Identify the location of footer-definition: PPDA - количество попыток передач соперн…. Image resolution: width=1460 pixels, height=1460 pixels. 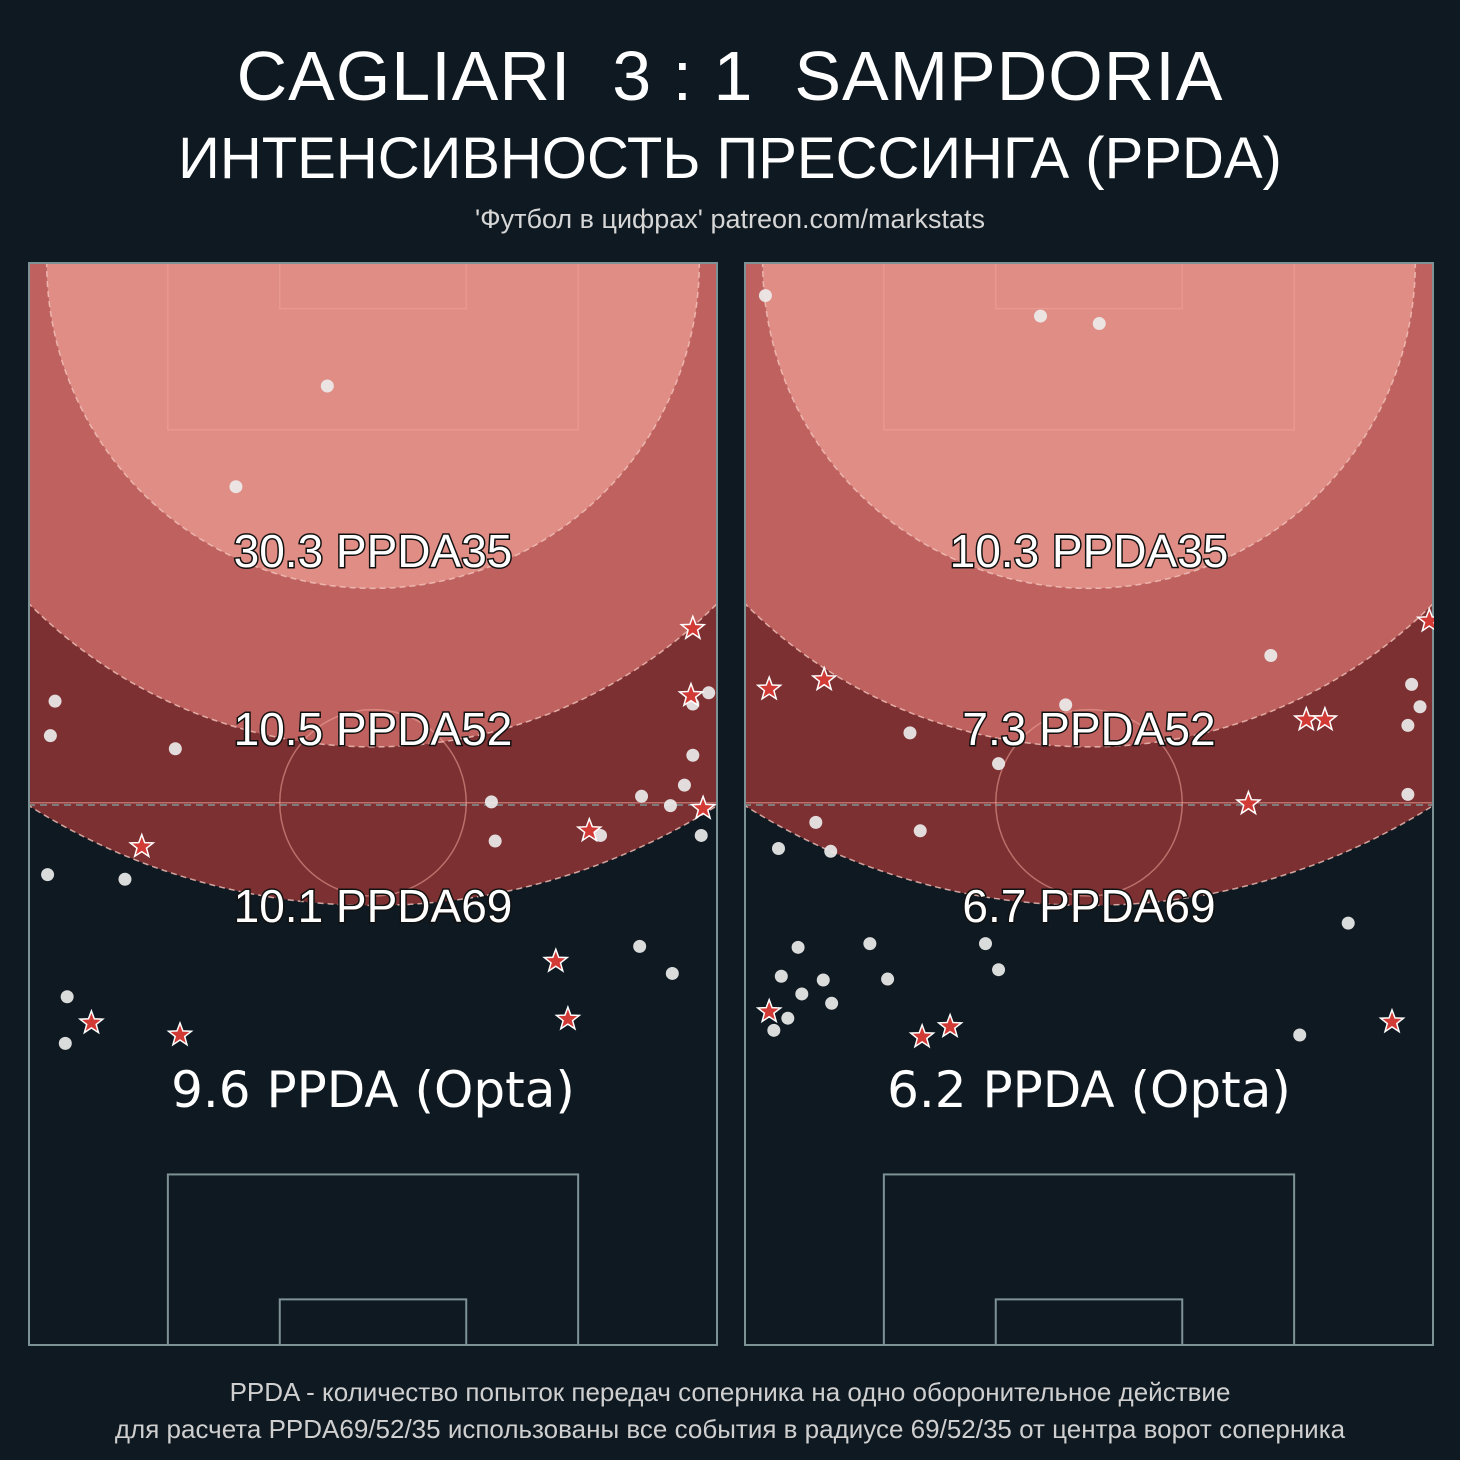
(730, 1392).